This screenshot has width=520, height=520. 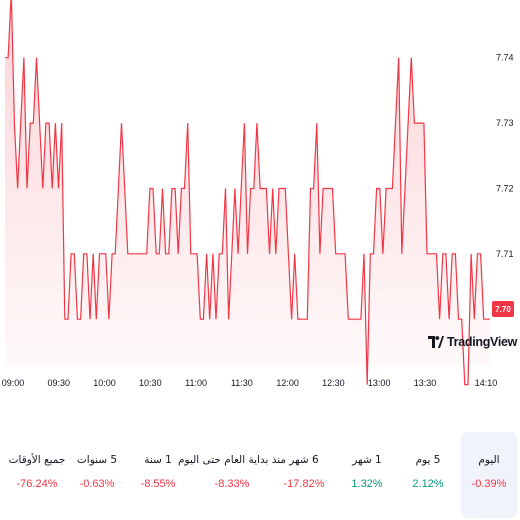 What do you see at coordinates (367, 484) in the screenshot?
I see `period-change-value: 1.32%` at bounding box center [367, 484].